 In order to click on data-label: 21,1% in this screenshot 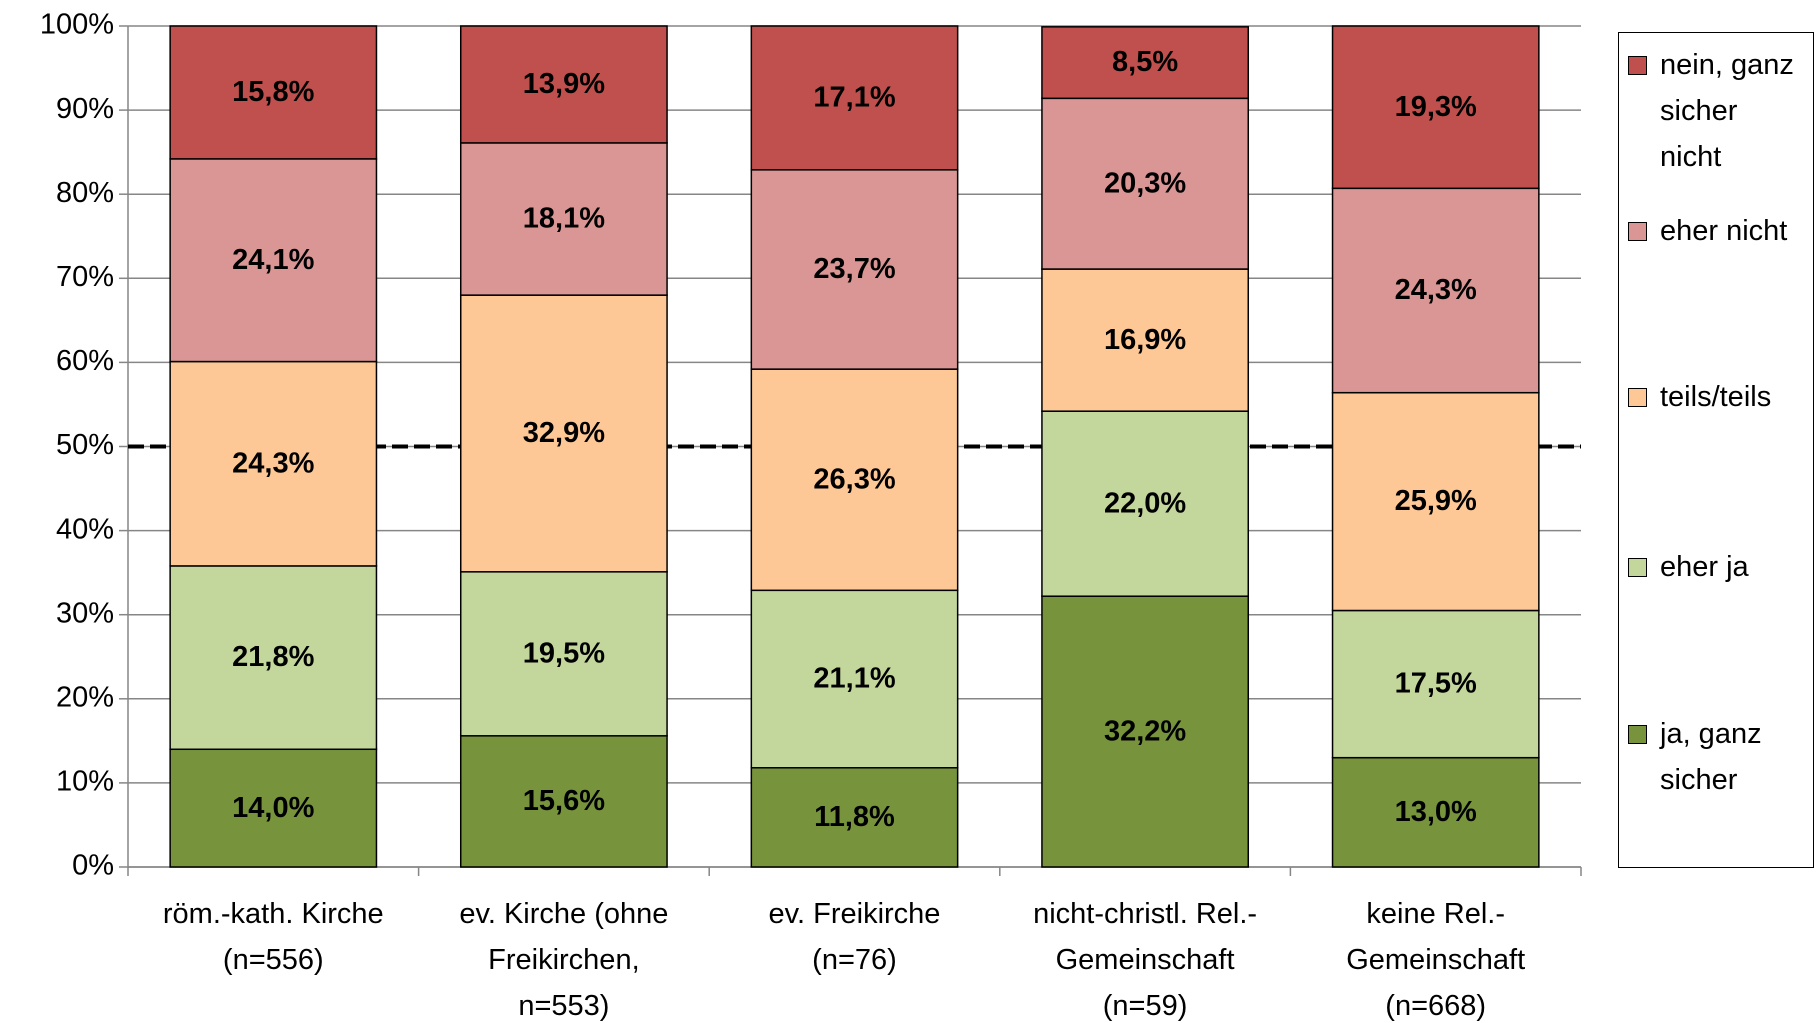, I will do `click(854, 679)`.